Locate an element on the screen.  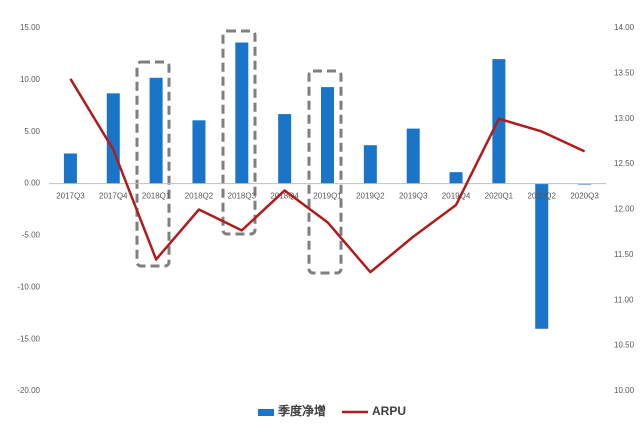
x-tick-label: 2018Q2 is located at coordinates (199, 196).